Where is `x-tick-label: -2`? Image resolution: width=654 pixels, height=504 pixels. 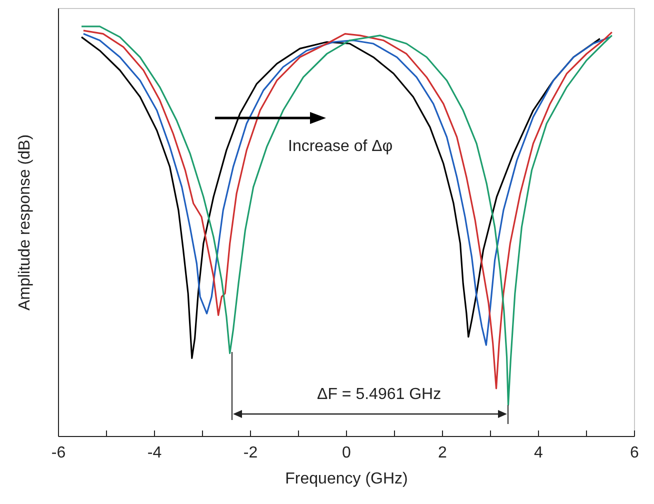 x-tick-label: -2 is located at coordinates (250, 453).